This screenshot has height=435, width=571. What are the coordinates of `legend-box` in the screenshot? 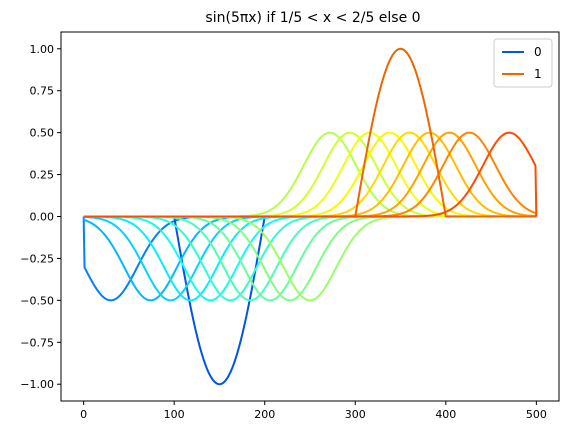 It's located at (523, 63).